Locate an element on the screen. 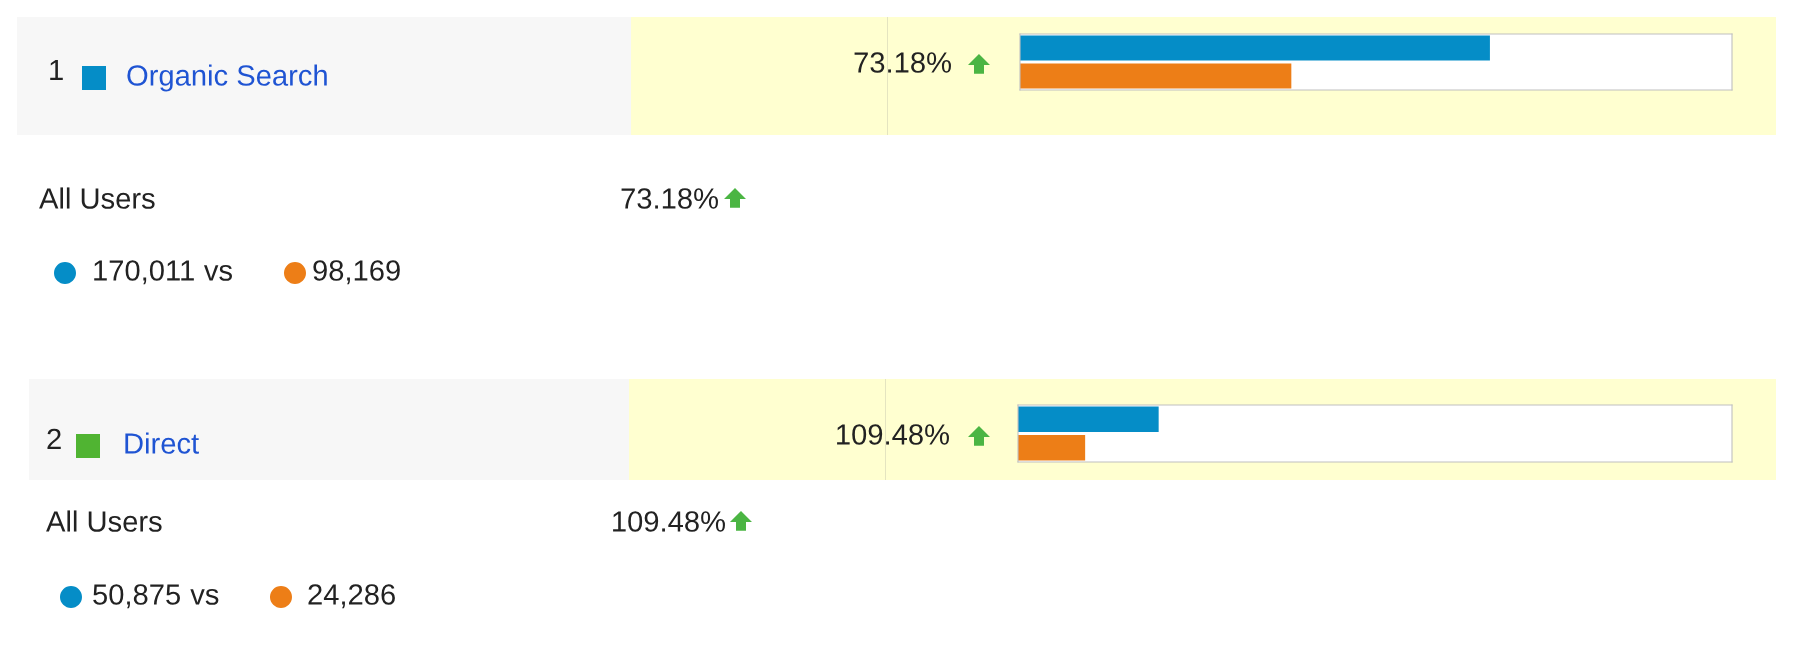 The width and height of the screenshot is (1799, 648). text: 170,011 is located at coordinates (144, 272).